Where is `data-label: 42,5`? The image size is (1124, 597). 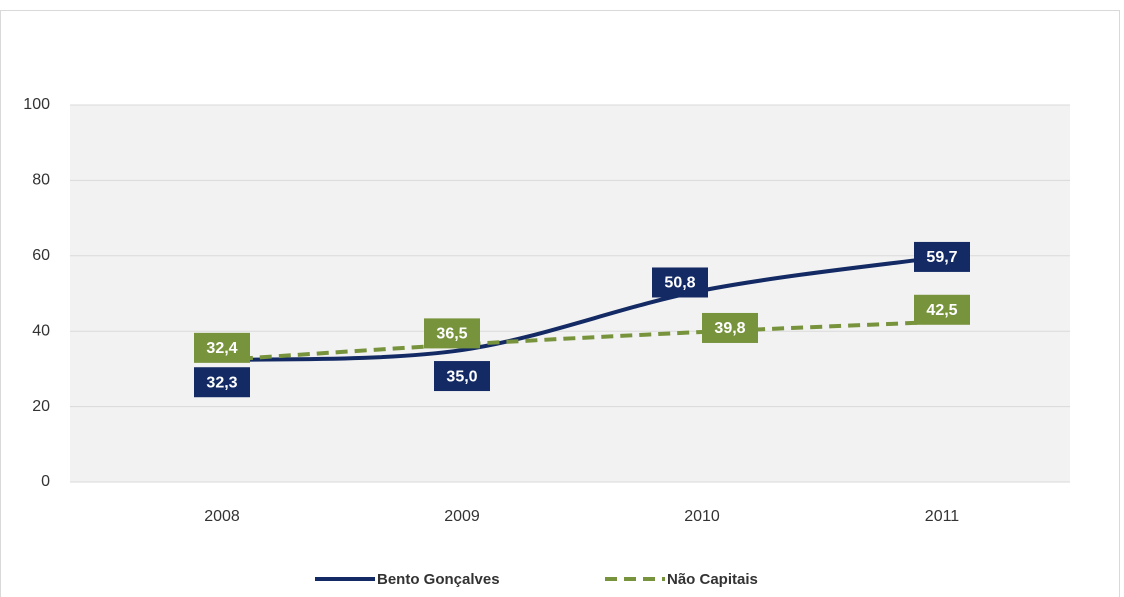 data-label: 42,5 is located at coordinates (941, 310).